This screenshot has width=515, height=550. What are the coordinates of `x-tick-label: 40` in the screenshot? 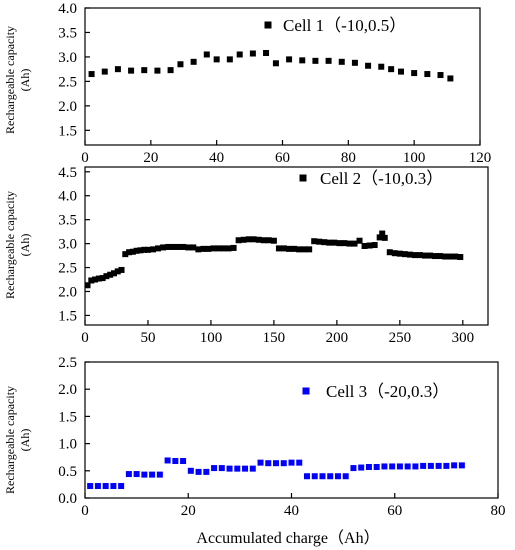 It's located at (216, 158).